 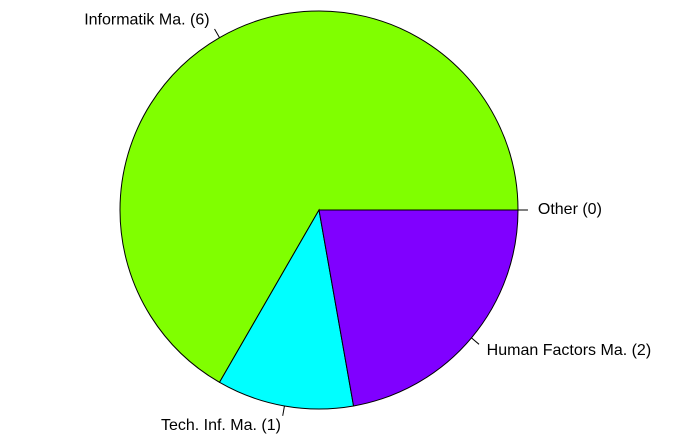 What do you see at coordinates (146, 20) in the screenshot?
I see `slice-label: Informatik Ma. (6)` at bounding box center [146, 20].